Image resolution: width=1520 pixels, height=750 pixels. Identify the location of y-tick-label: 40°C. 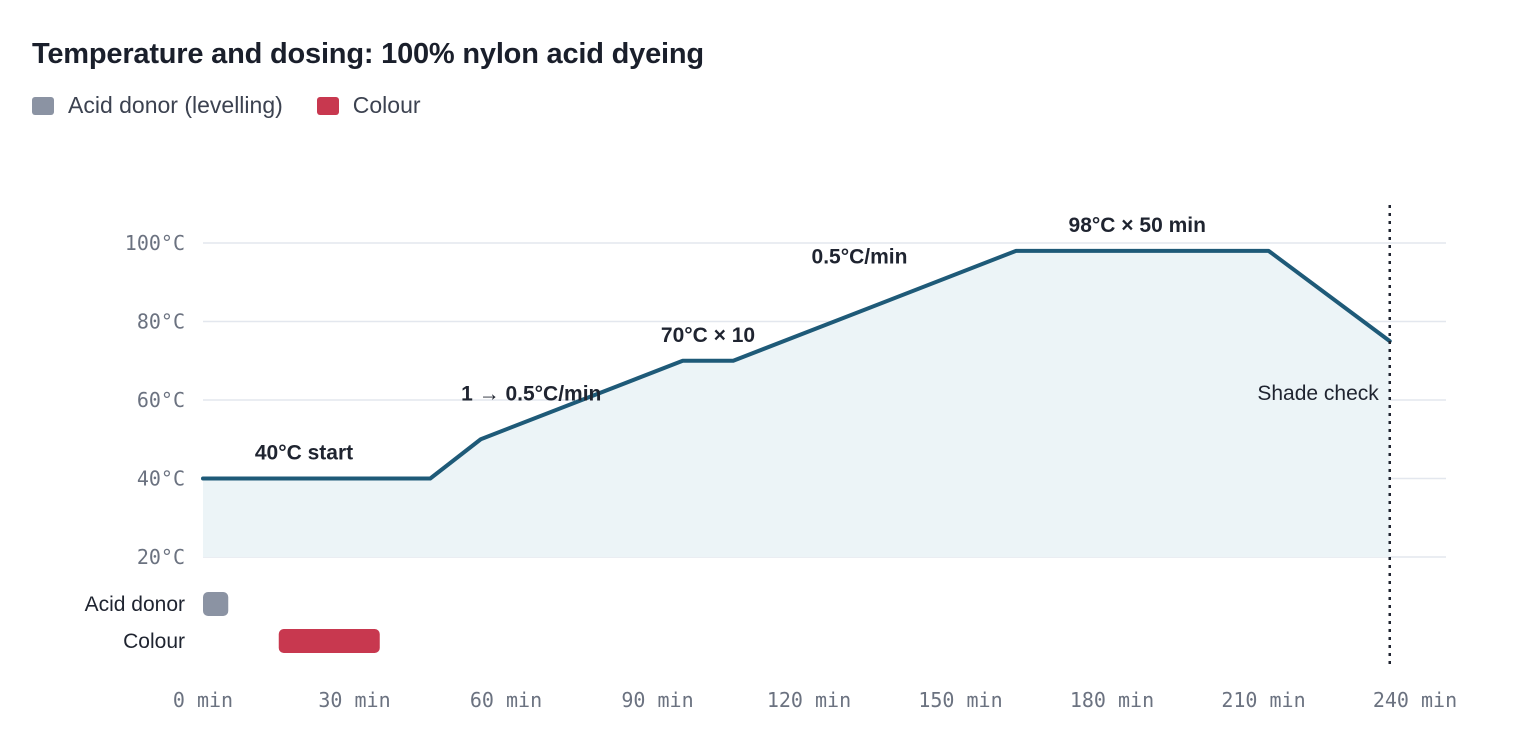
(161, 479).